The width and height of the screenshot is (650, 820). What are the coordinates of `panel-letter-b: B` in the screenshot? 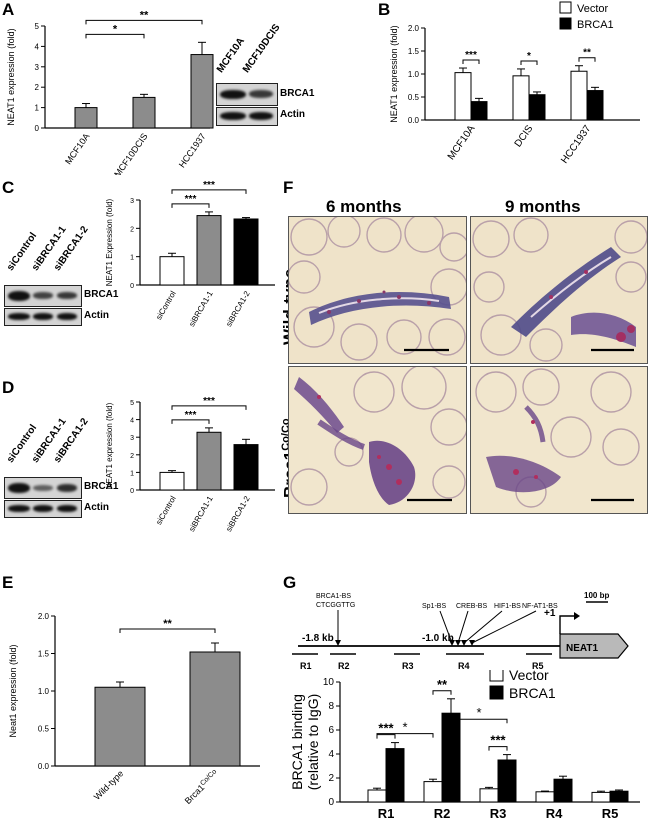 It's located at (384, 9).